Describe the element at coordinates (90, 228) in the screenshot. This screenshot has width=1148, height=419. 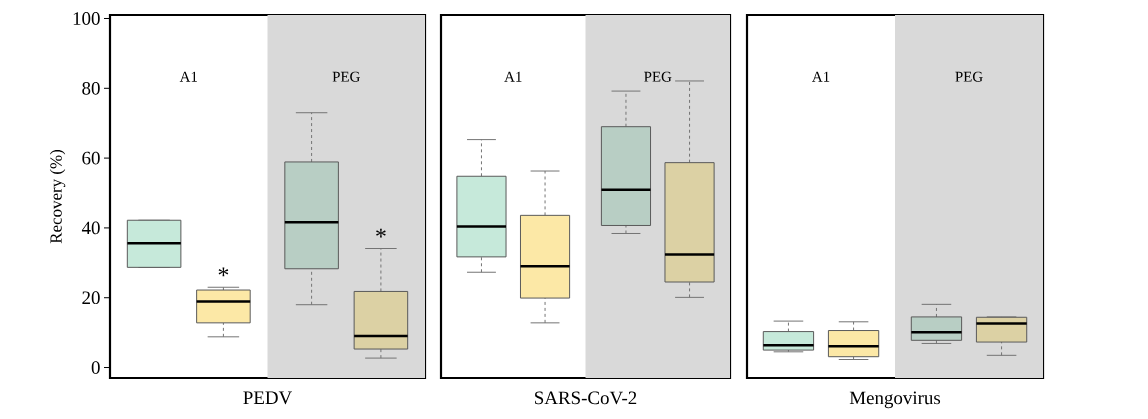
I see `y-tick-label: 40` at that location.